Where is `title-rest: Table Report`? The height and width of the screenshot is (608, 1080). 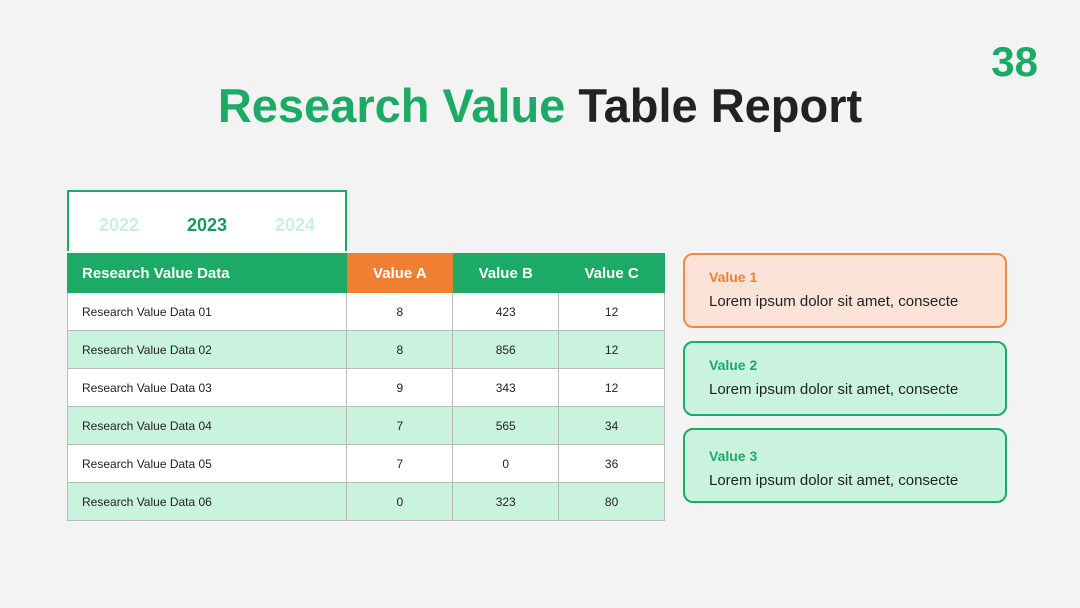 title-rest: Table Report is located at coordinates (720, 105).